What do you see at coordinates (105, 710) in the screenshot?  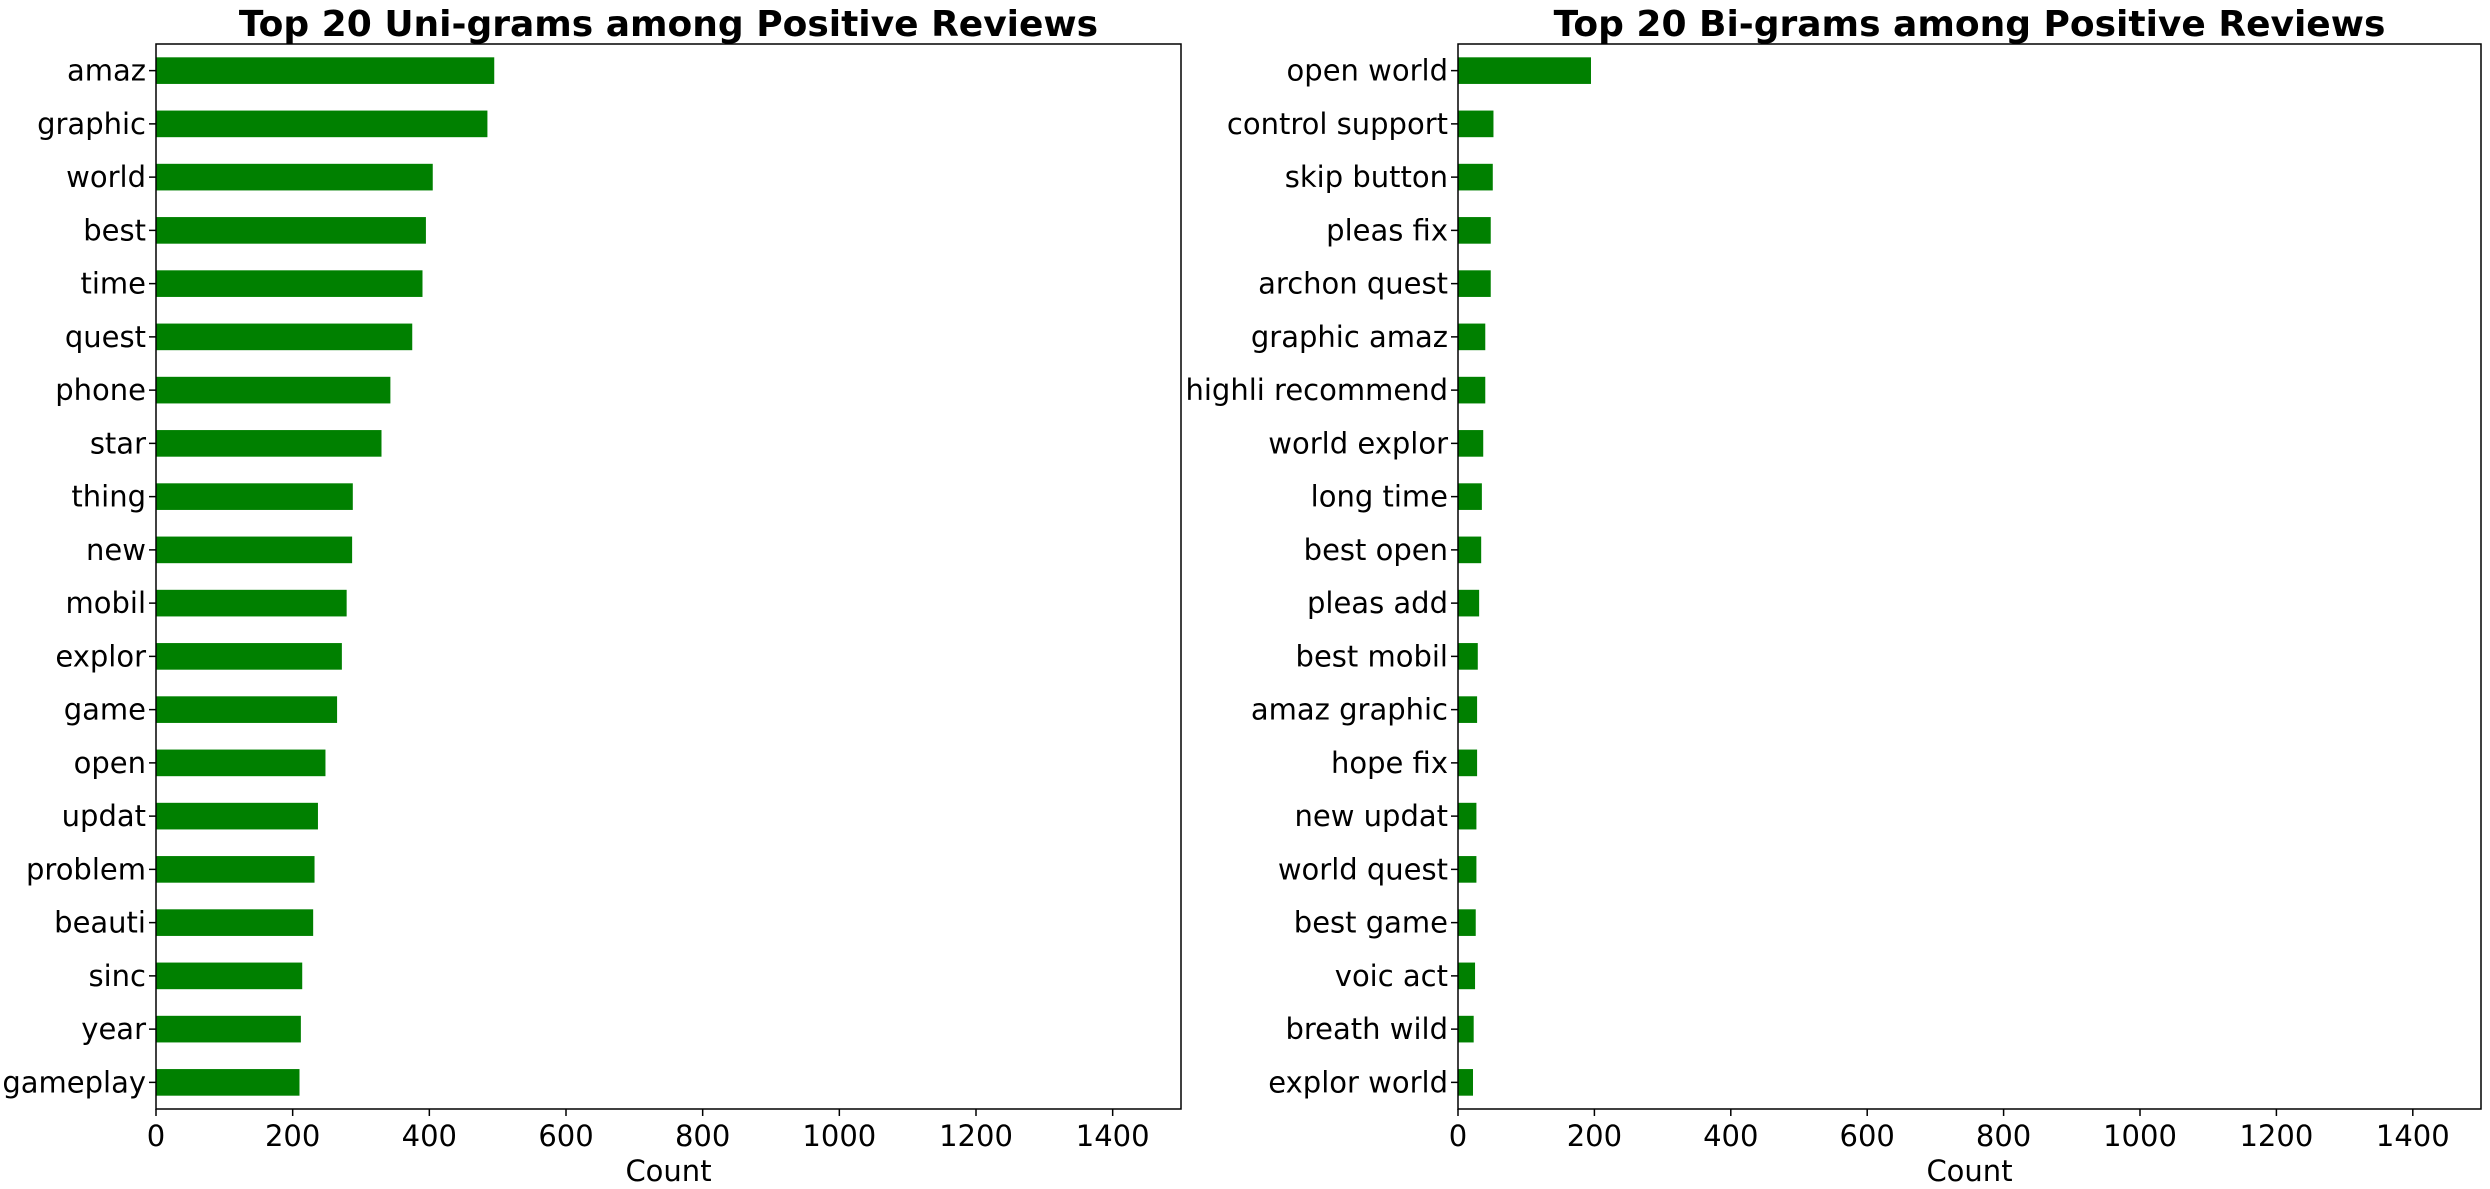 I see `unigram-category-label: game` at bounding box center [105, 710].